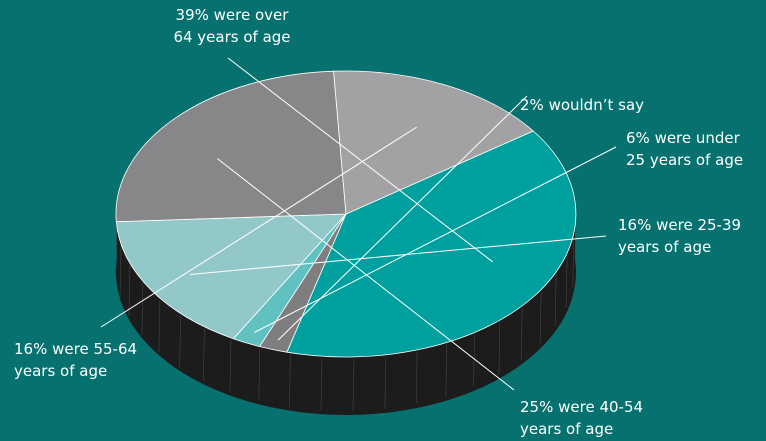  What do you see at coordinates (581, 407) in the screenshot?
I see `slice-label-line: 25% were 40-54` at bounding box center [581, 407].